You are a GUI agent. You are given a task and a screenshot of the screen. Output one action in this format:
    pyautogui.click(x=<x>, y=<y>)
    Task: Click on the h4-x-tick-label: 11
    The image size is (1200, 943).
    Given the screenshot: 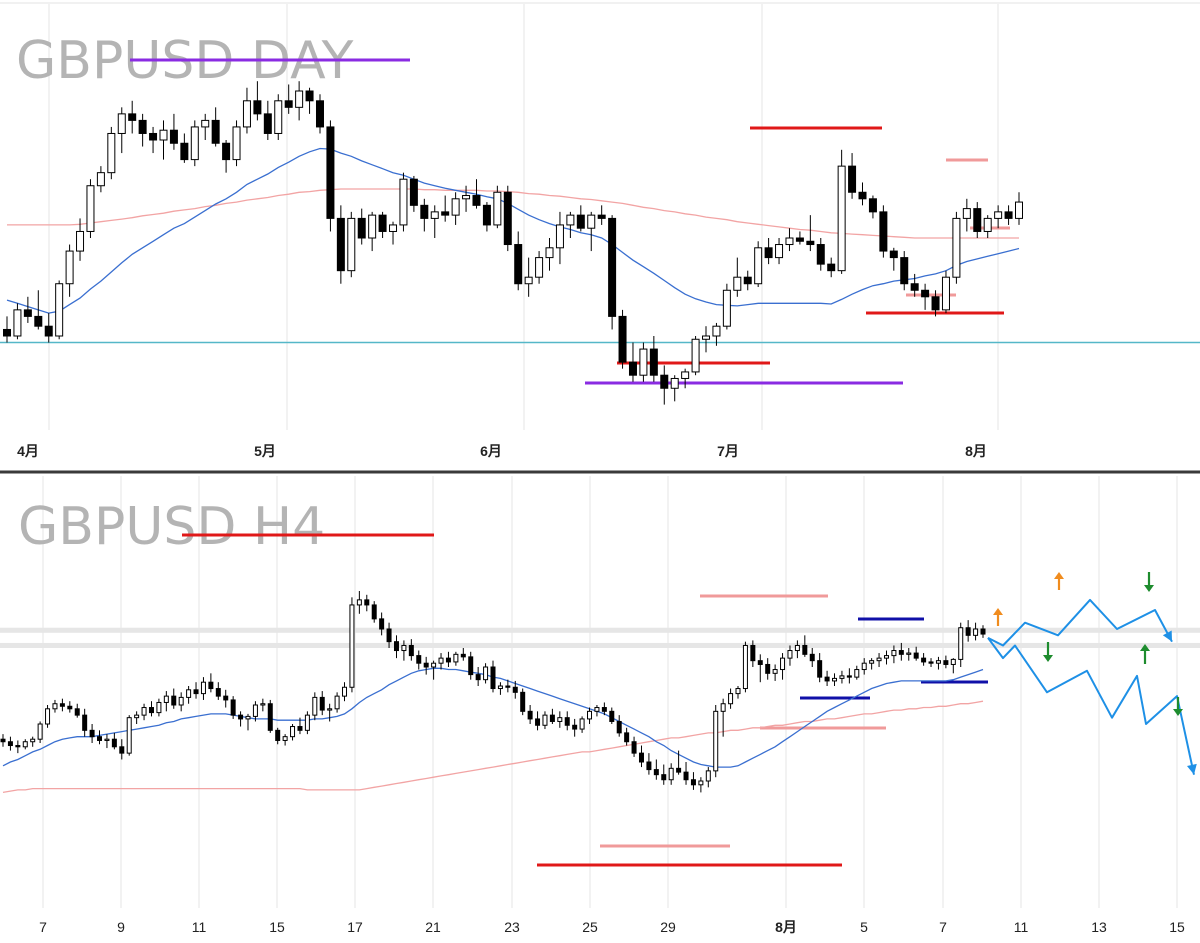 What is the action you would take?
    pyautogui.click(x=199, y=927)
    